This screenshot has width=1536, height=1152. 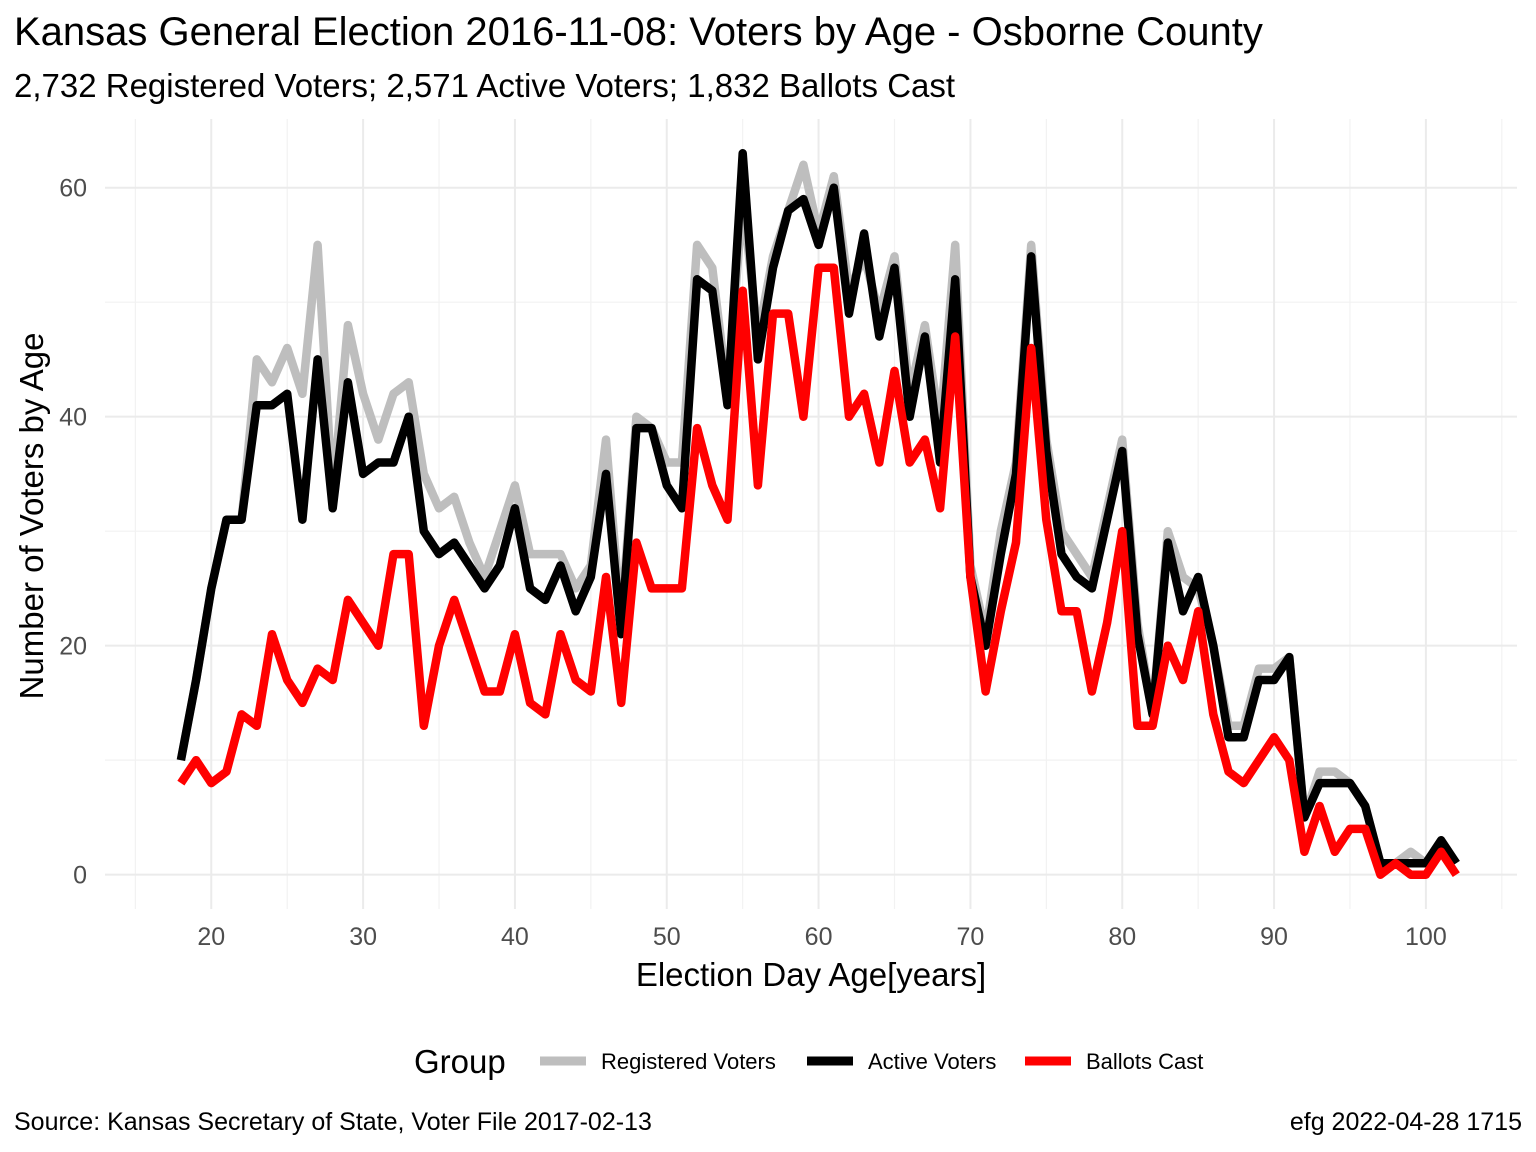 What do you see at coordinates (515, 937) in the screenshot?
I see `x-tick-label: 40` at bounding box center [515, 937].